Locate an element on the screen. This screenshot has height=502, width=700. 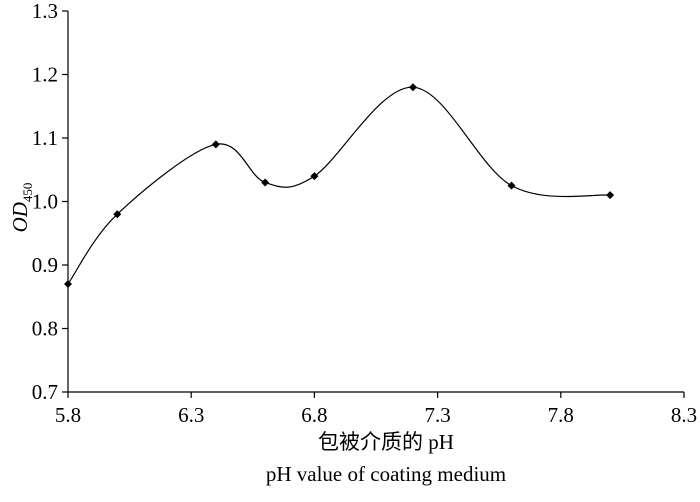
y-axis-label-main: OD is located at coordinates (20, 217).